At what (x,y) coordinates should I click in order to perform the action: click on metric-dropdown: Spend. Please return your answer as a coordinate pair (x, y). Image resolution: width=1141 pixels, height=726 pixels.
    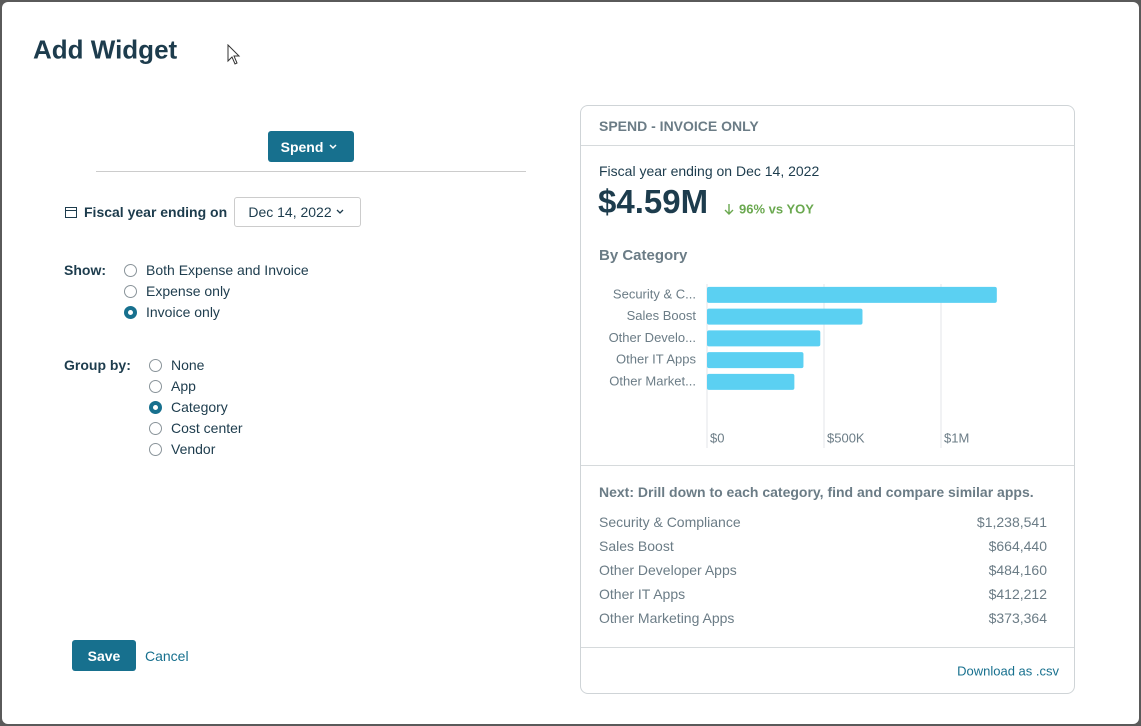
    Looking at the image, I should click on (311, 146).